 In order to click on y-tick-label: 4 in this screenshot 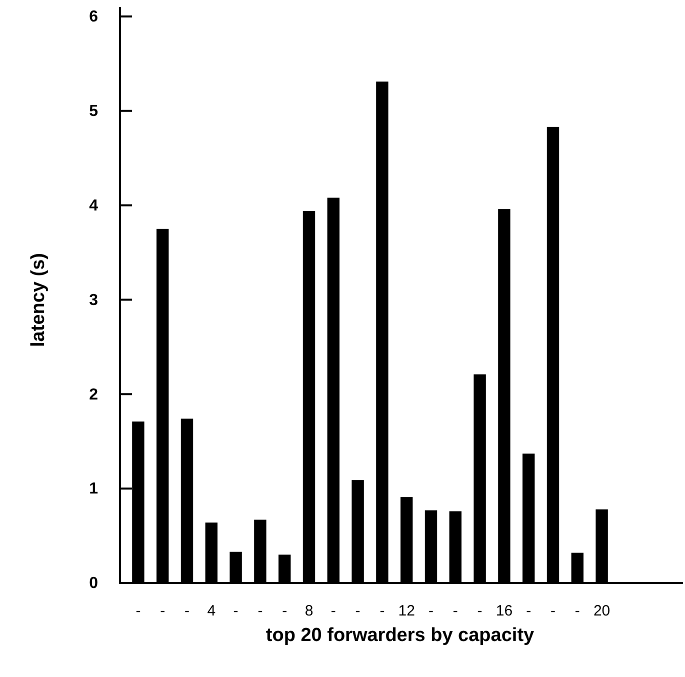, I will do `click(93, 205)`.